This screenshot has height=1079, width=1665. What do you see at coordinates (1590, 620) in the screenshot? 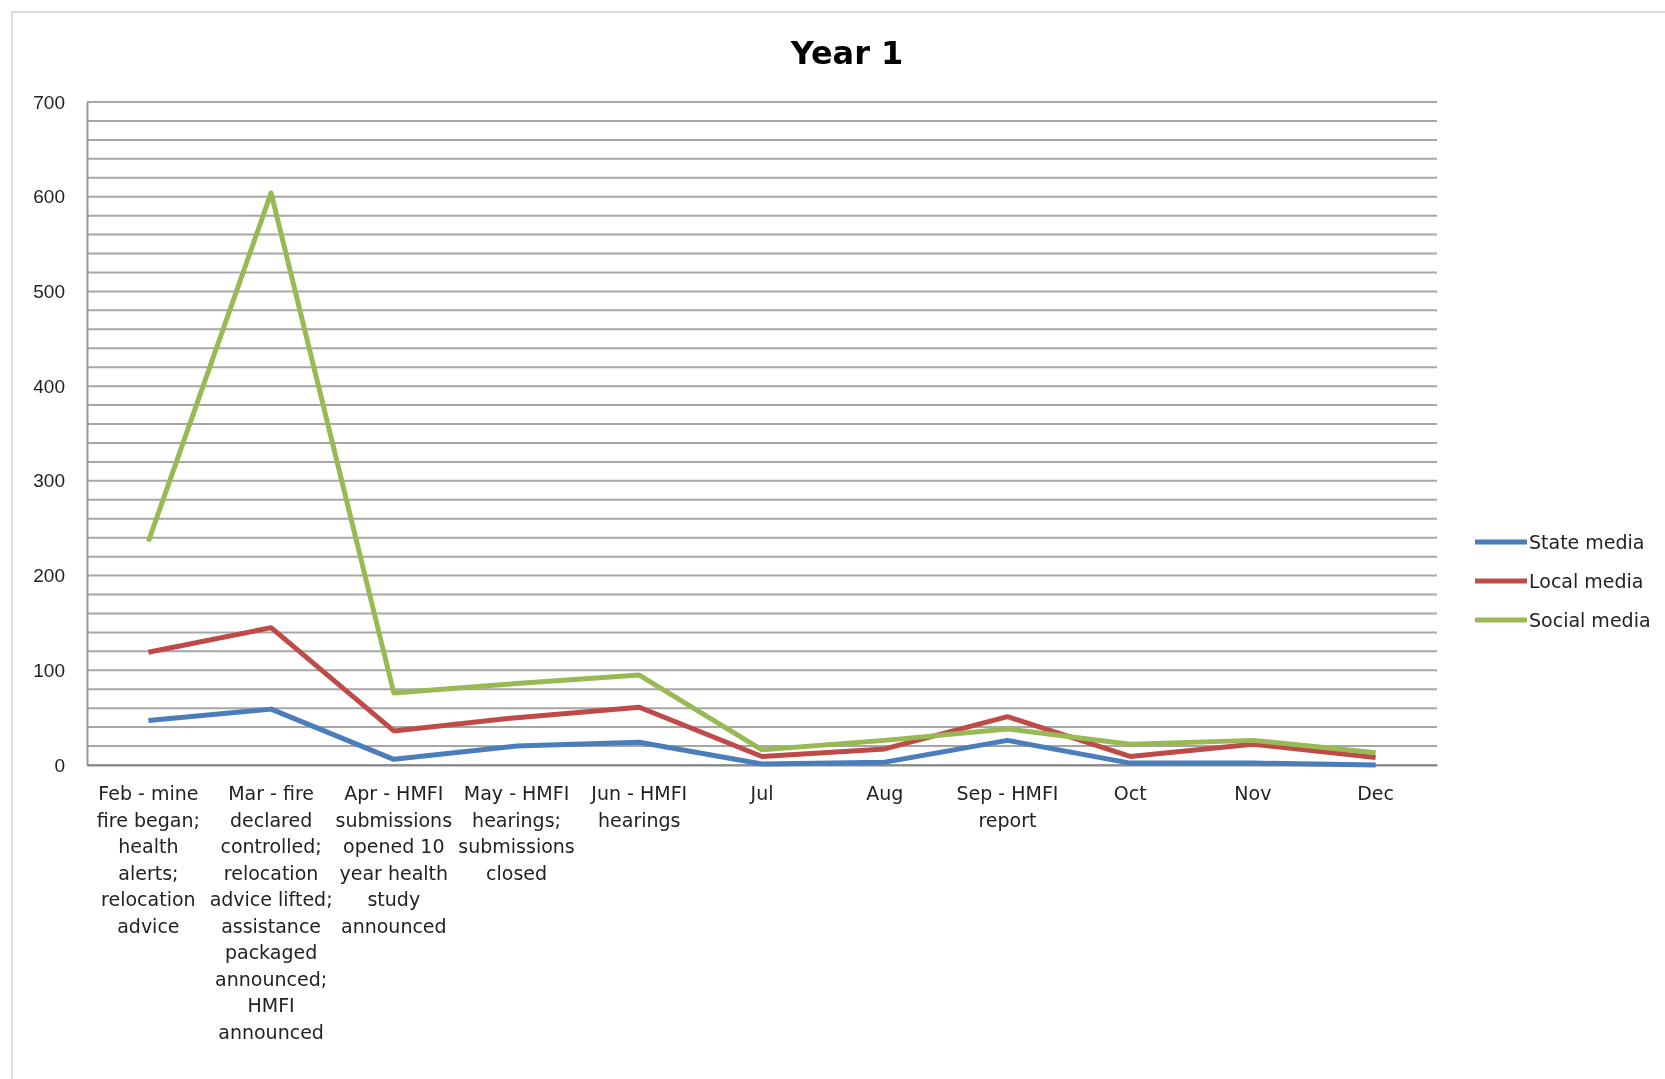
I see `legend-label: Social media` at bounding box center [1590, 620].